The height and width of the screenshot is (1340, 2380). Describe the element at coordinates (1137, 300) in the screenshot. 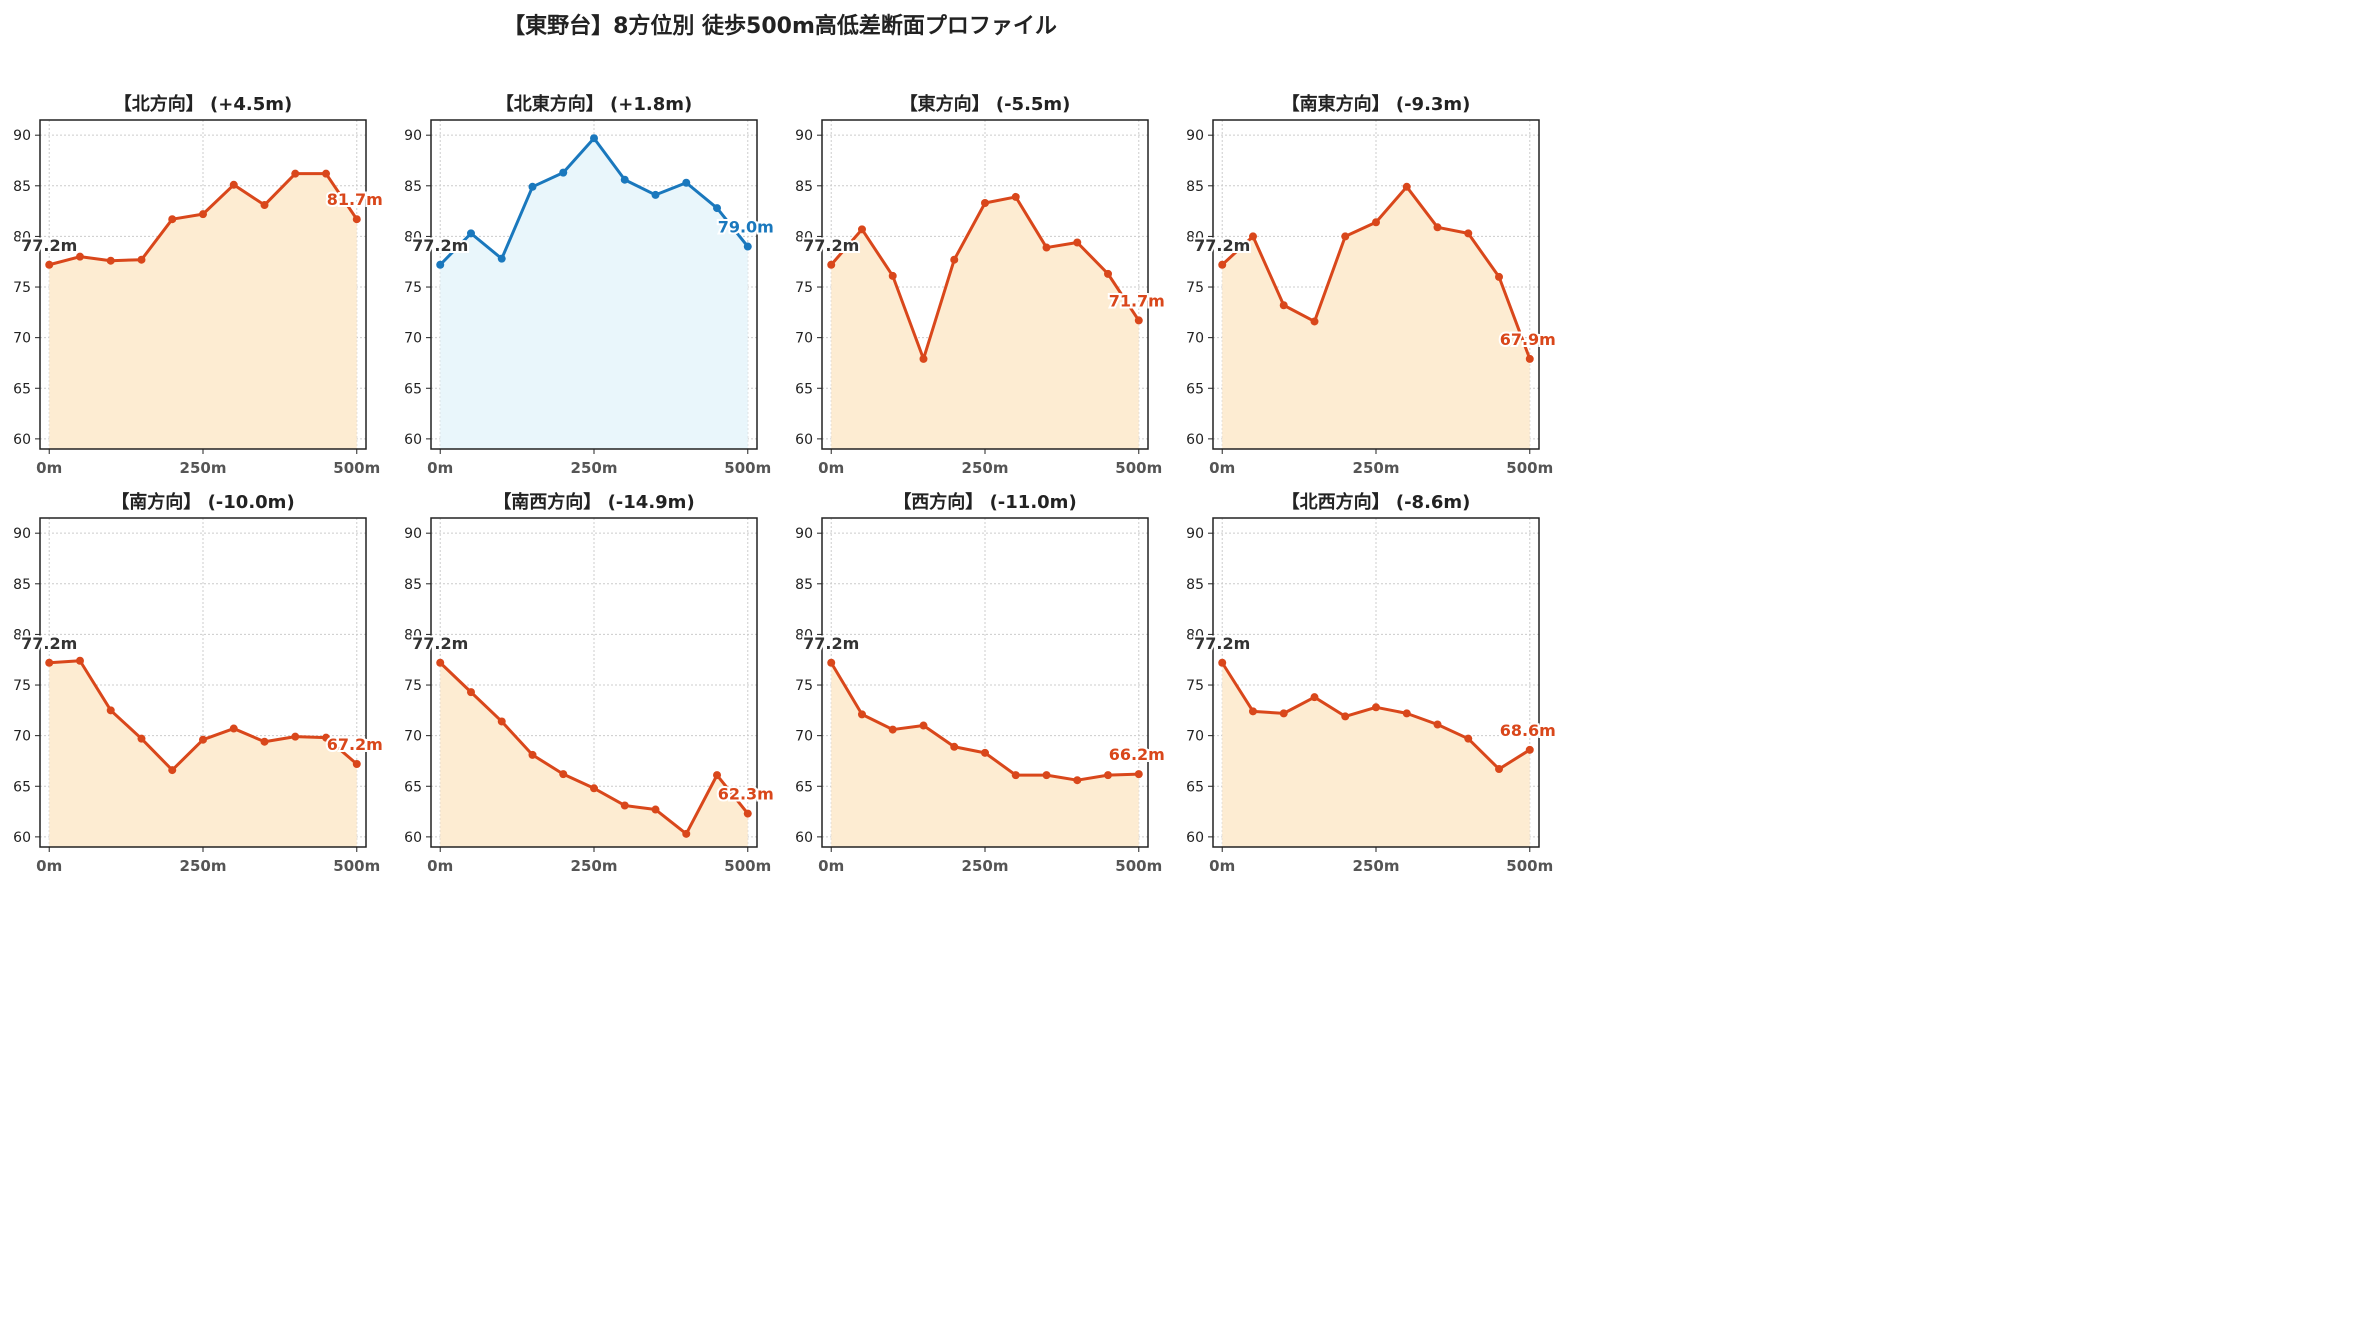

I see `end-label: 71.7m` at that location.